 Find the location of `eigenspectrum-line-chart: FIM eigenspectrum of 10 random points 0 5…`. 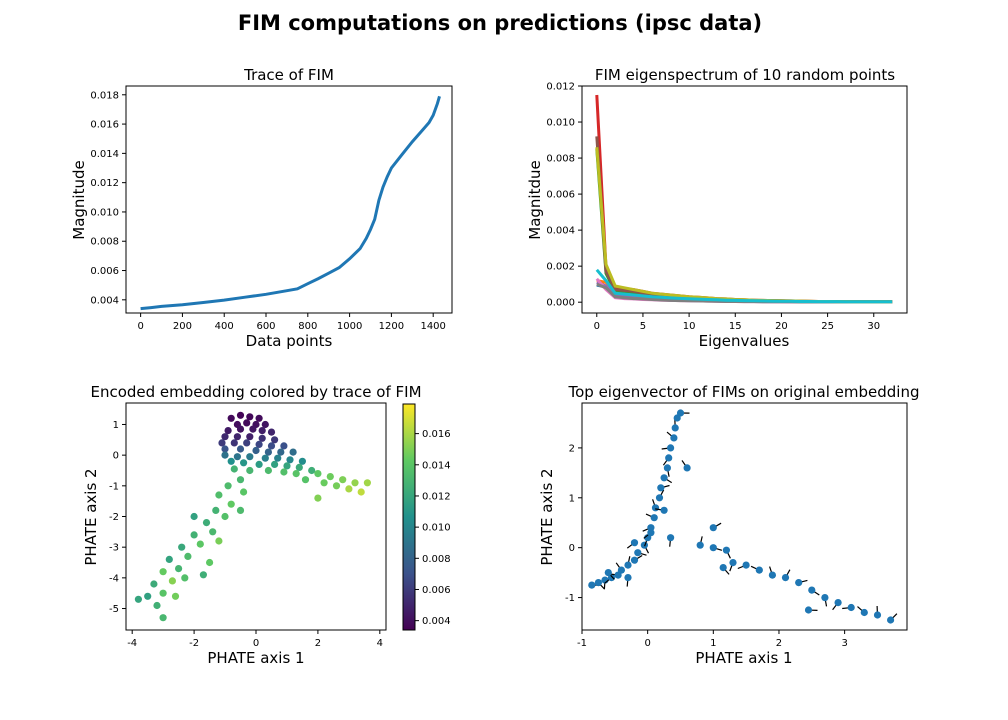

eigenspectrum-line-chart: FIM eigenspectrum of 10 random points 0 5… is located at coordinates (717, 208).